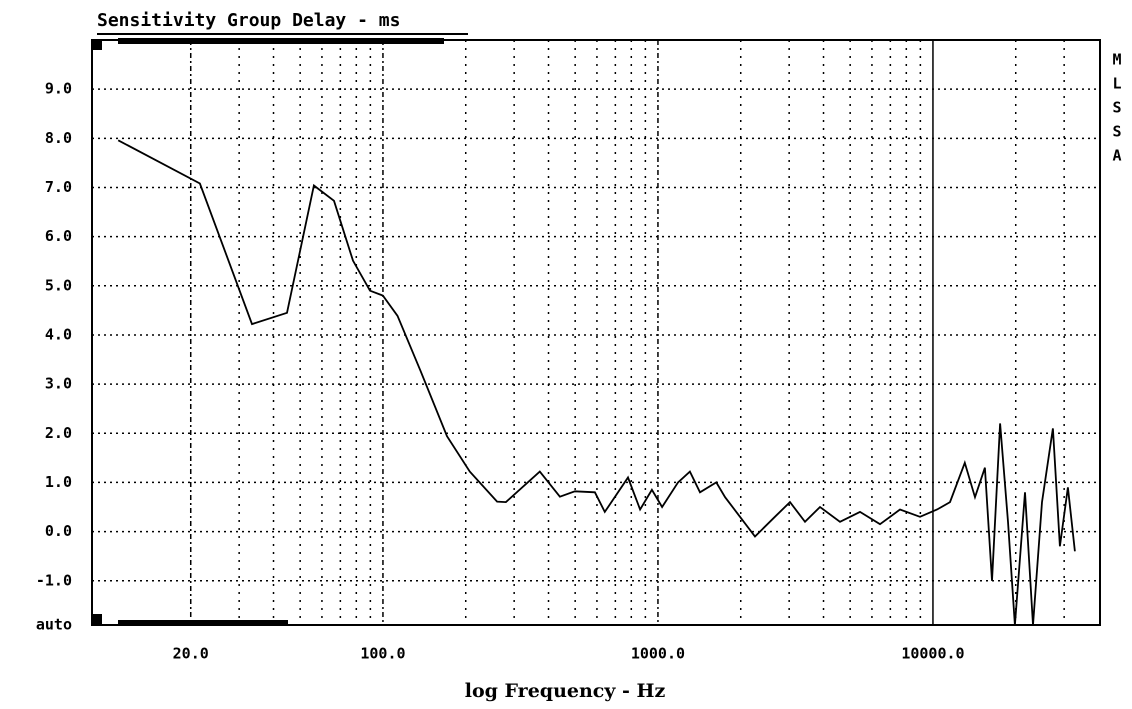 The width and height of the screenshot is (1132, 709). I want to click on y-tick-label: -1.0, so click(54, 580).